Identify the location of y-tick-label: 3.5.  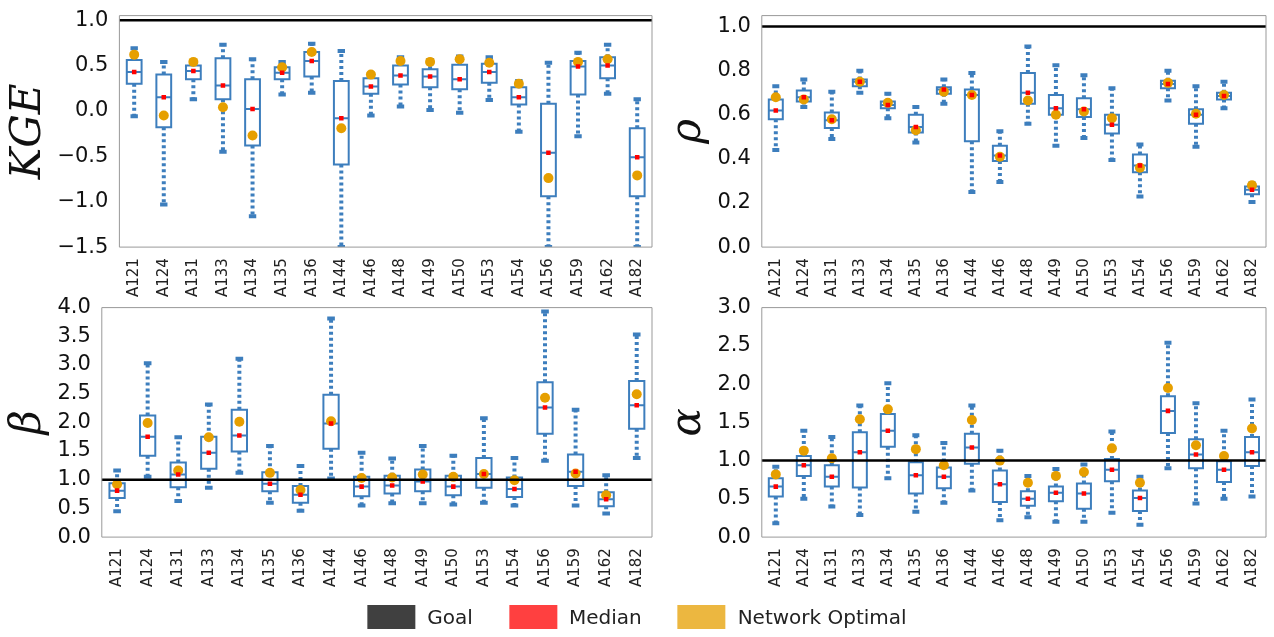
(74, 334).